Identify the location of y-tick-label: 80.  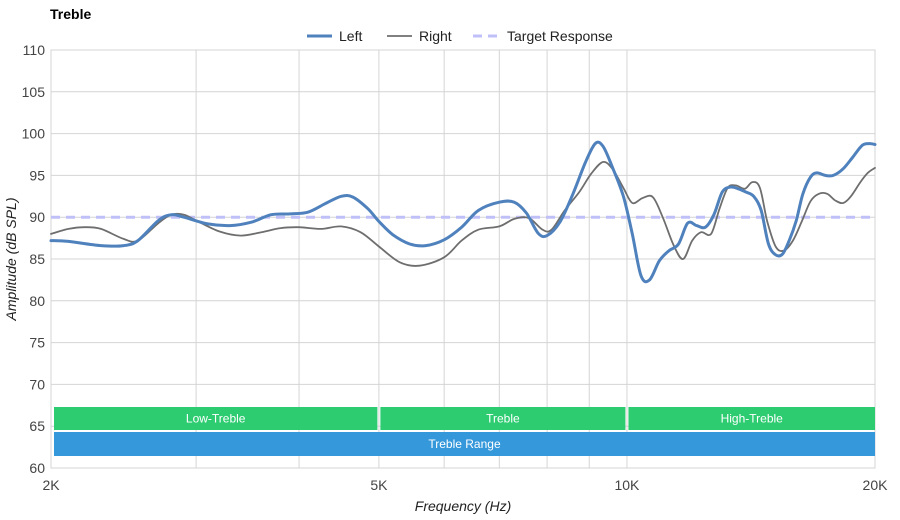
(37, 301).